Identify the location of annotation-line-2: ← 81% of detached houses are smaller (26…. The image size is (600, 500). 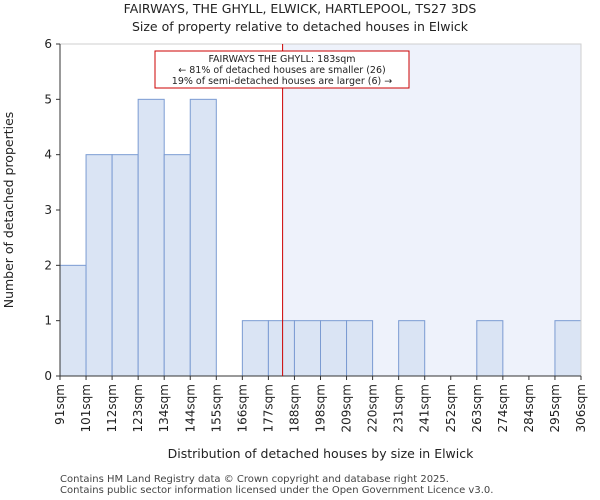
(281, 70).